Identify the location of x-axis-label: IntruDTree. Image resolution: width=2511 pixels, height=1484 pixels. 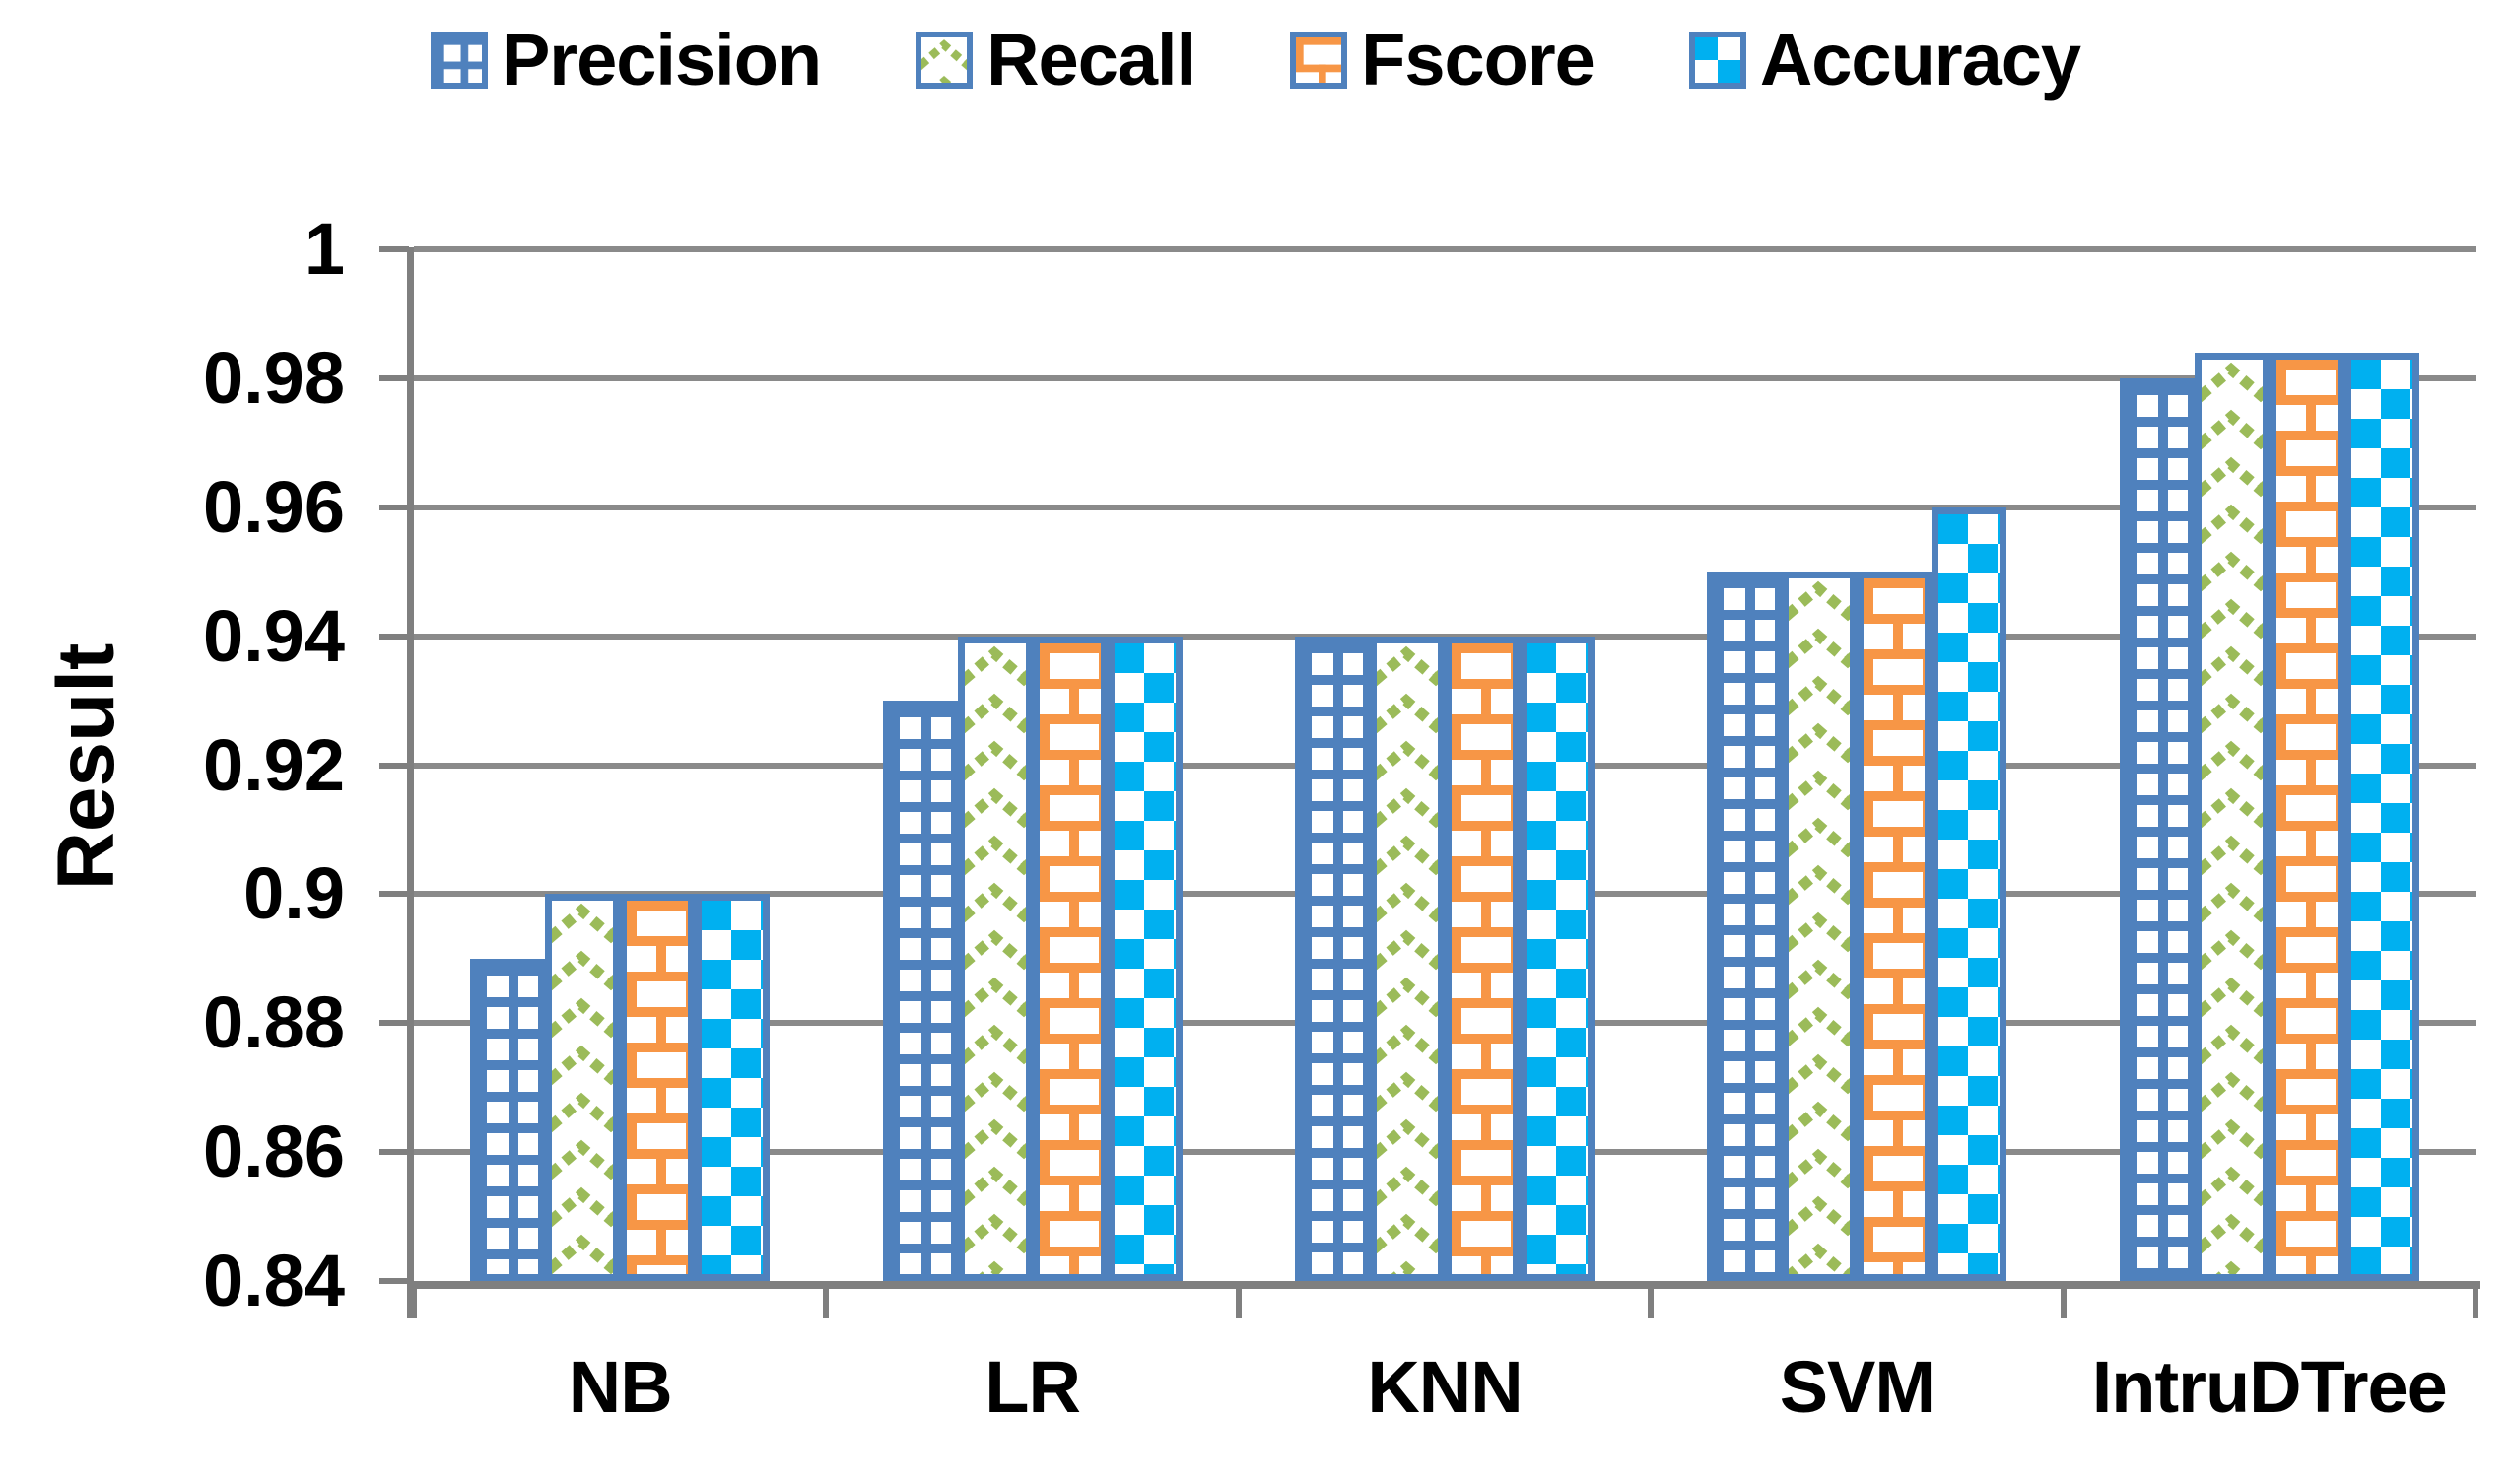
(2269, 1387).